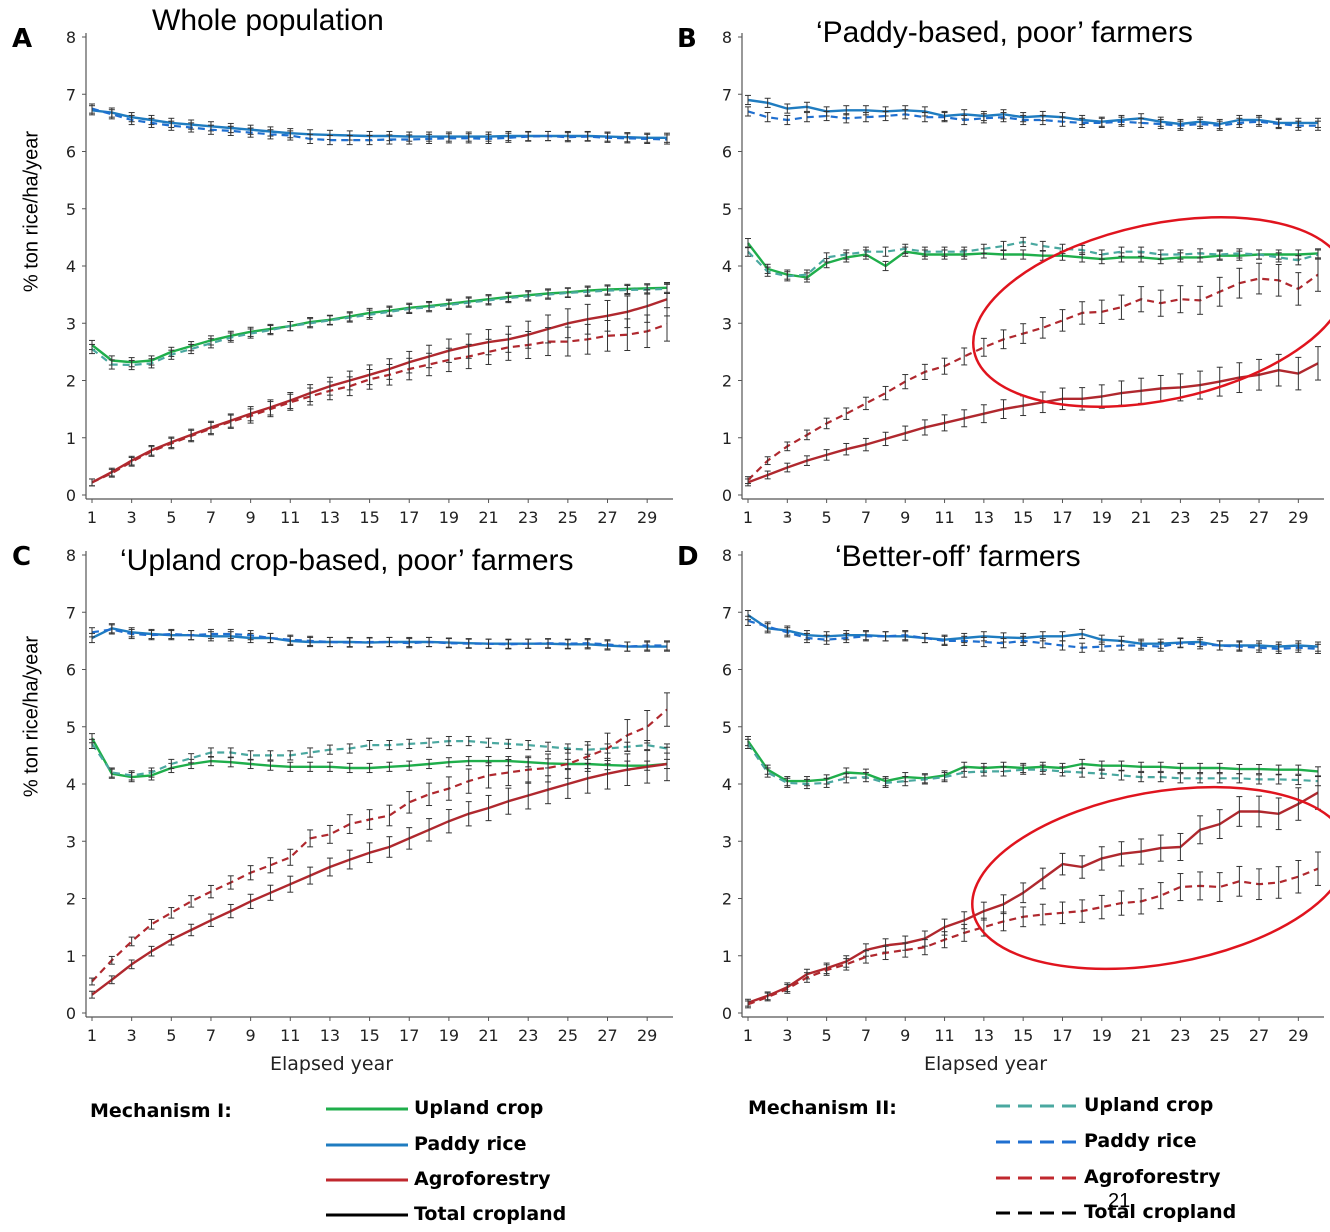 The width and height of the screenshot is (1330, 1232). Describe the element at coordinates (251, 517) in the screenshot. I see `x-tick-label-a: 9` at that location.